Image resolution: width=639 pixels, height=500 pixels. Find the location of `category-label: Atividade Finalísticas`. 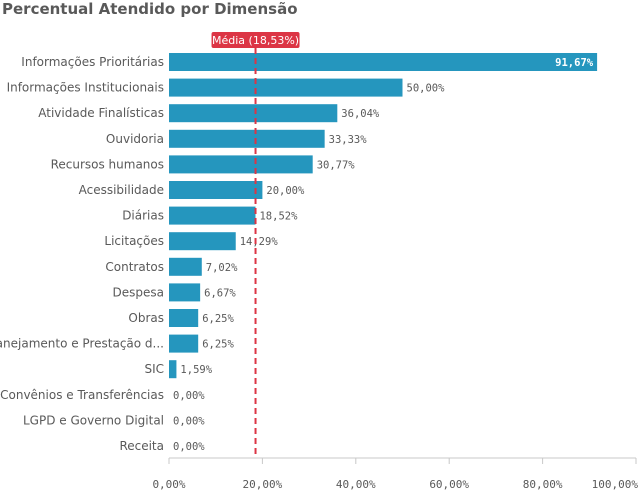

category-label: Atividade Finalísticas is located at coordinates (101, 113).